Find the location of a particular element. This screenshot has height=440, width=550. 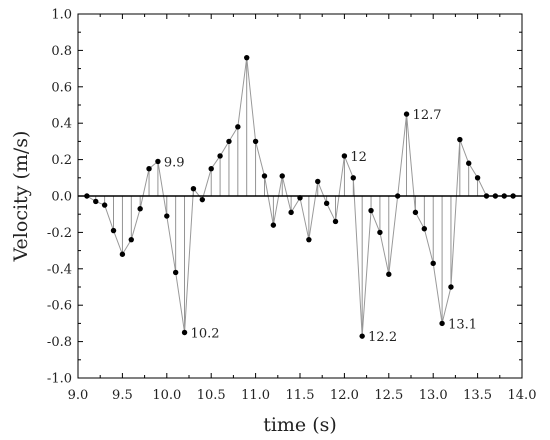

annotation-4: 12.7 is located at coordinates (427, 115).